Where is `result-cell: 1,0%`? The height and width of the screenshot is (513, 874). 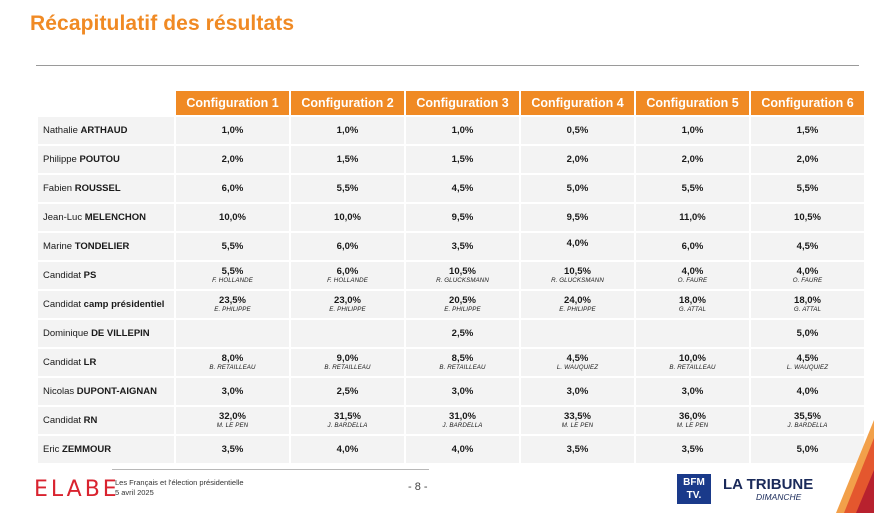 result-cell: 1,0% is located at coordinates (232, 130).